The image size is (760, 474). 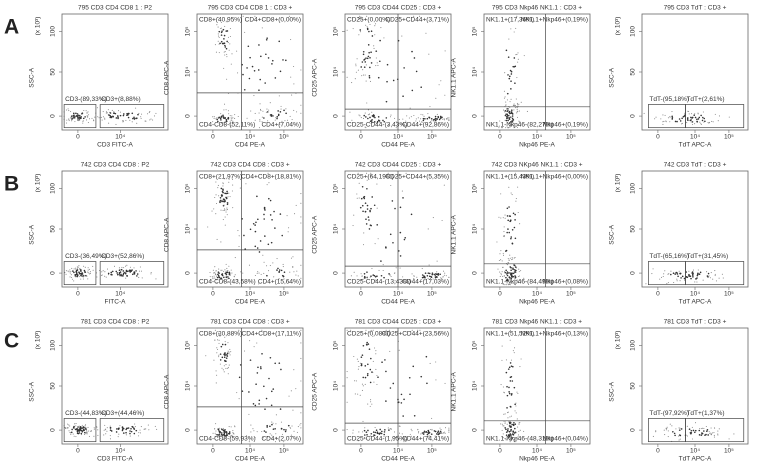 What do you see at coordinates (377, 439) in the screenshot?
I see `gate-label: CD25-CD44-(1,95%)` at bounding box center [377, 439].